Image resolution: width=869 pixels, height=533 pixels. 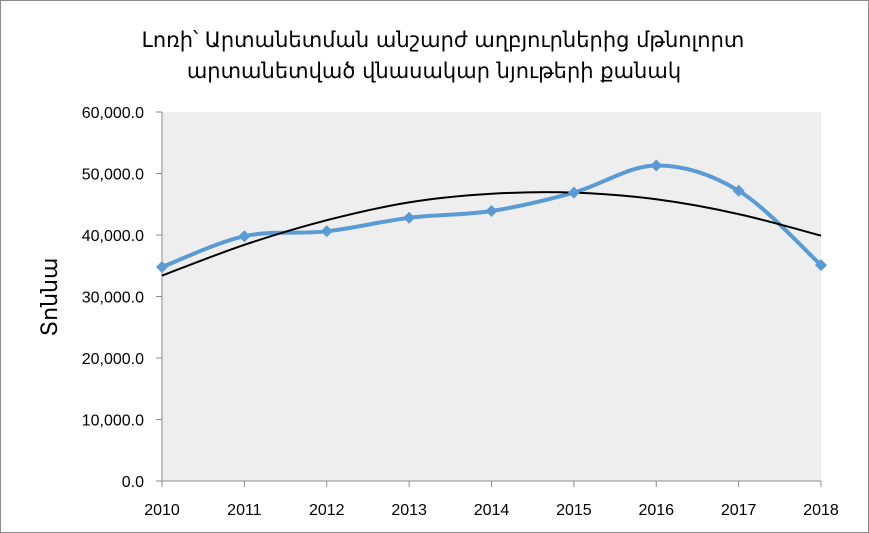 What do you see at coordinates (574, 510) in the screenshot?
I see `x-tick-label: 2015` at bounding box center [574, 510].